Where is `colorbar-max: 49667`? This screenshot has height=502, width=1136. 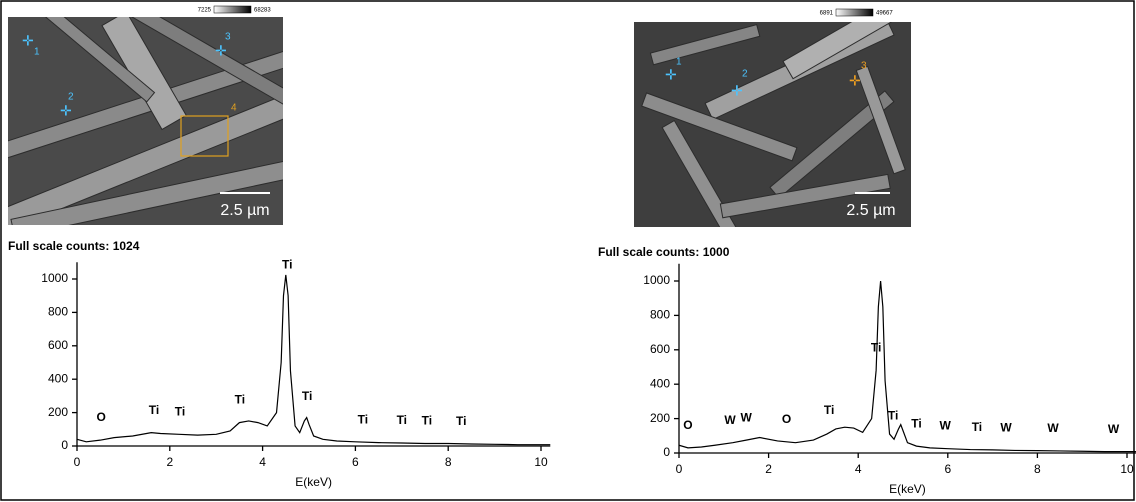 colorbar-max: 49667 is located at coordinates (884, 14).